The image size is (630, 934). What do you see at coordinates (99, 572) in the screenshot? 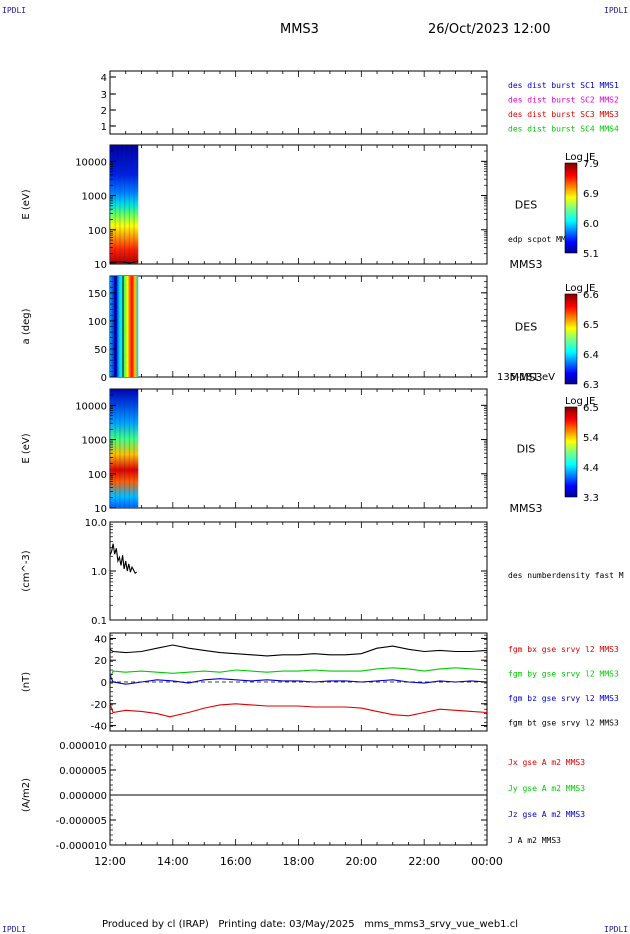
I see `density-ytick-label: 1.0` at bounding box center [99, 572].